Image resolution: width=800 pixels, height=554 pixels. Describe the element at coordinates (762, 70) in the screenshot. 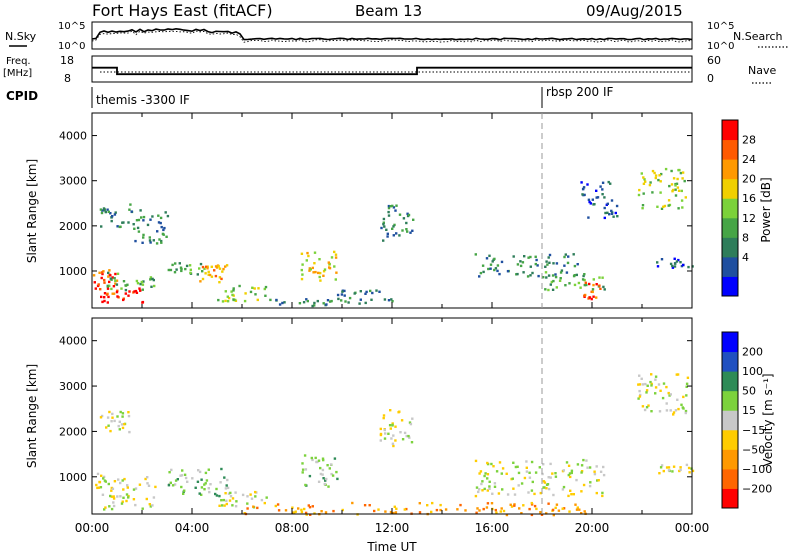

I see `nave-label: Nave` at that location.